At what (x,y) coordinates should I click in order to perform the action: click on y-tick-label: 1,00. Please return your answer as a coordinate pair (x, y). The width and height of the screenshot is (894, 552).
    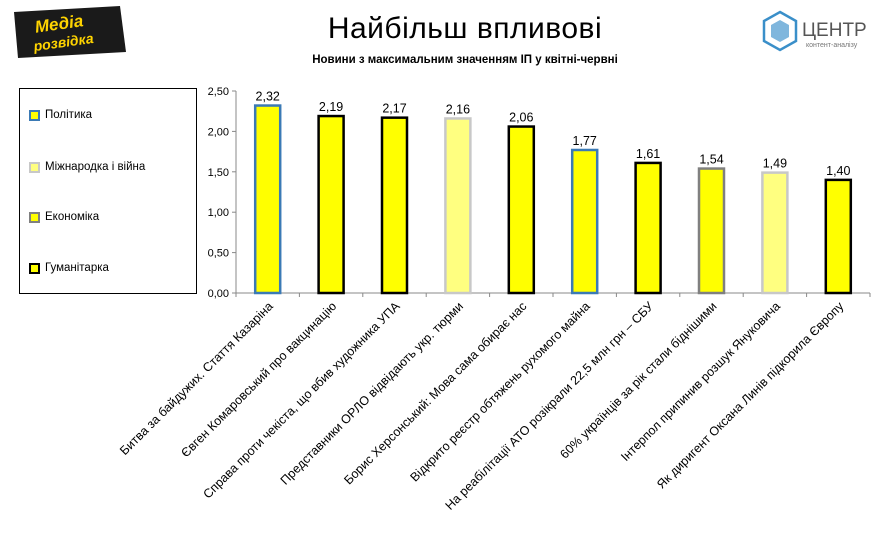
    Looking at the image, I should click on (218, 213).